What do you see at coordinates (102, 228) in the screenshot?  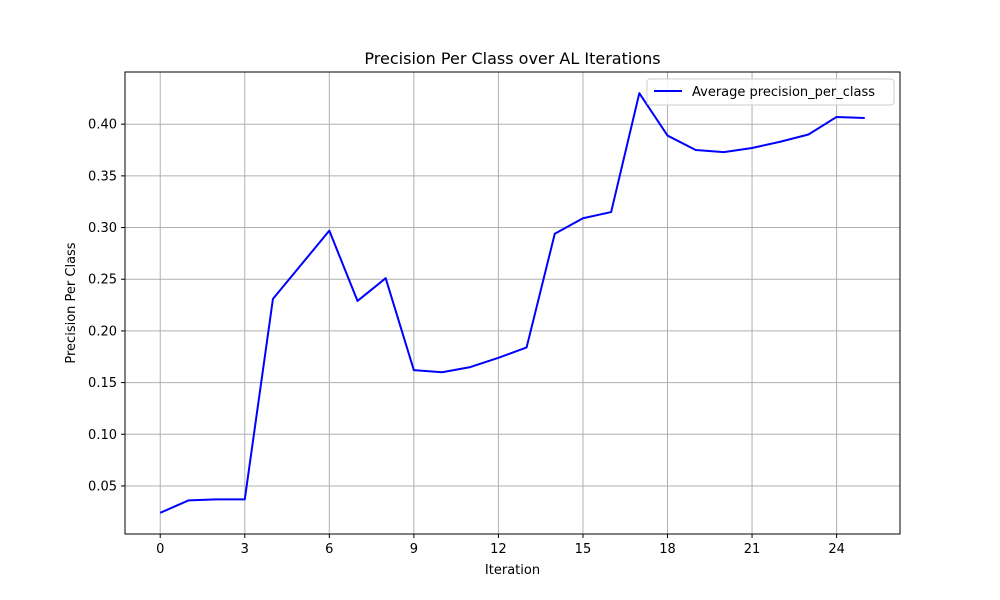 I see `y-tick-label: 0.30` at bounding box center [102, 228].